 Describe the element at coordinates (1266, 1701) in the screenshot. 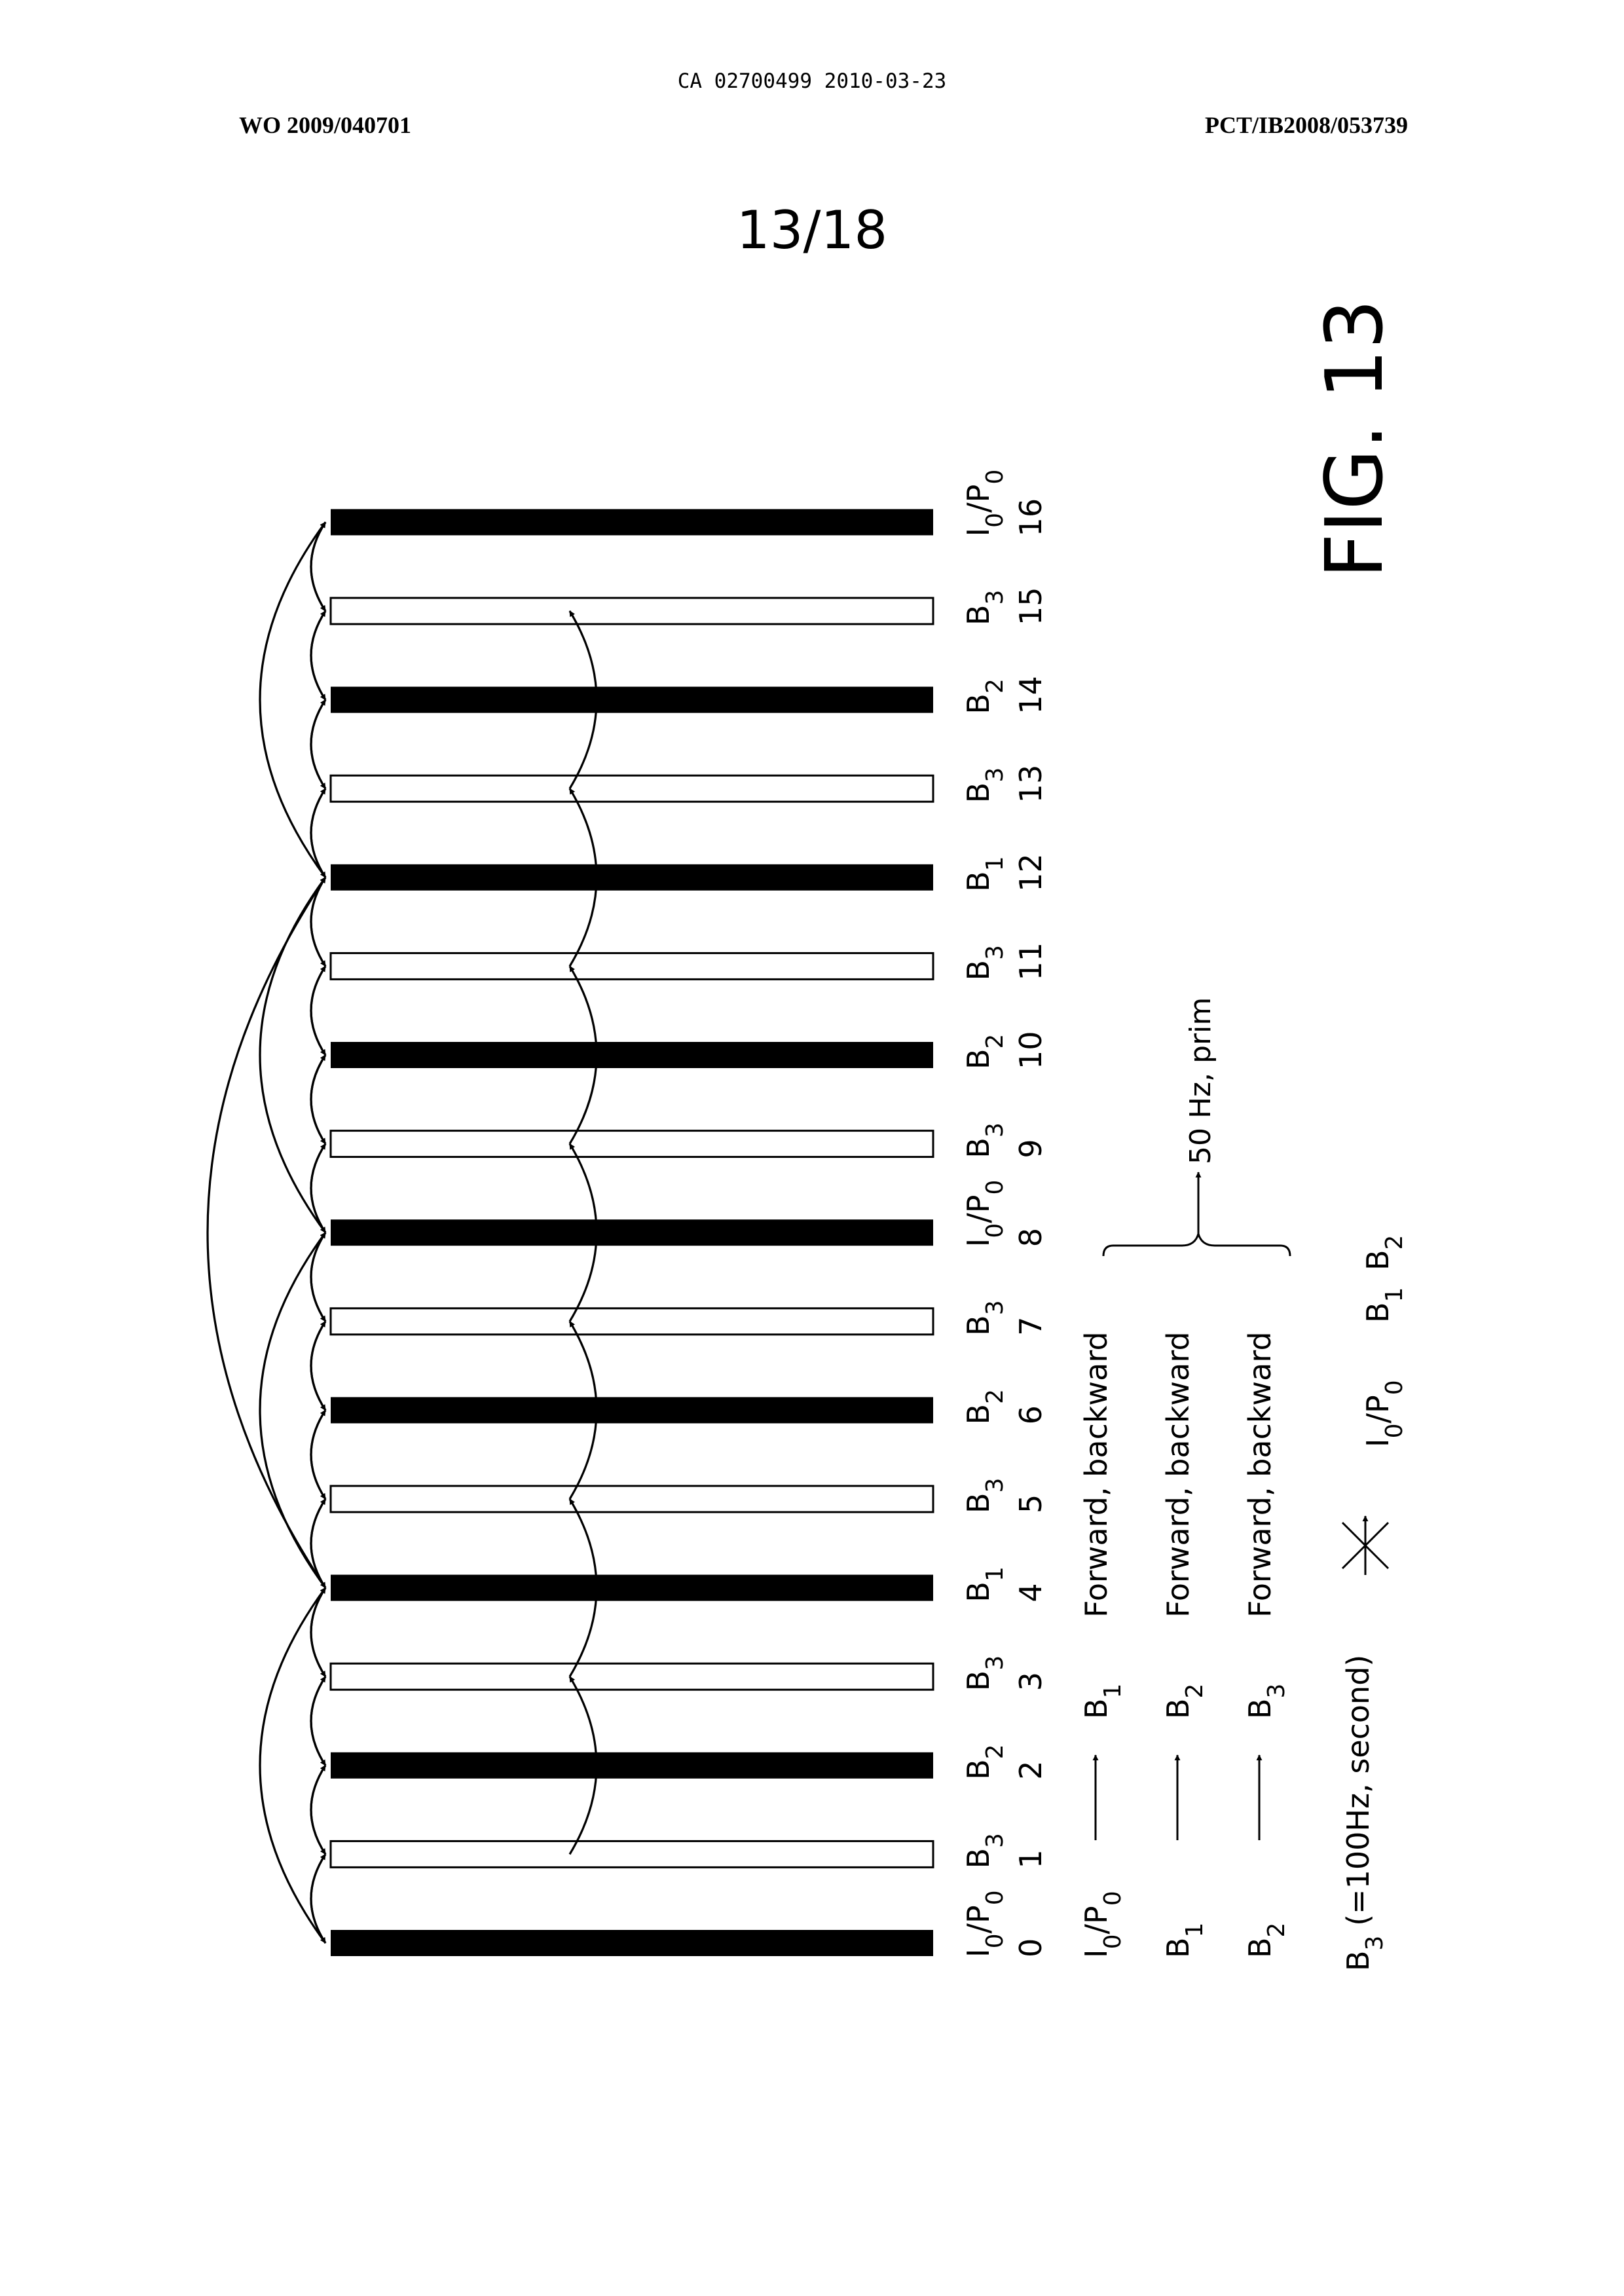

I see `legend-to-label: B3` at that location.